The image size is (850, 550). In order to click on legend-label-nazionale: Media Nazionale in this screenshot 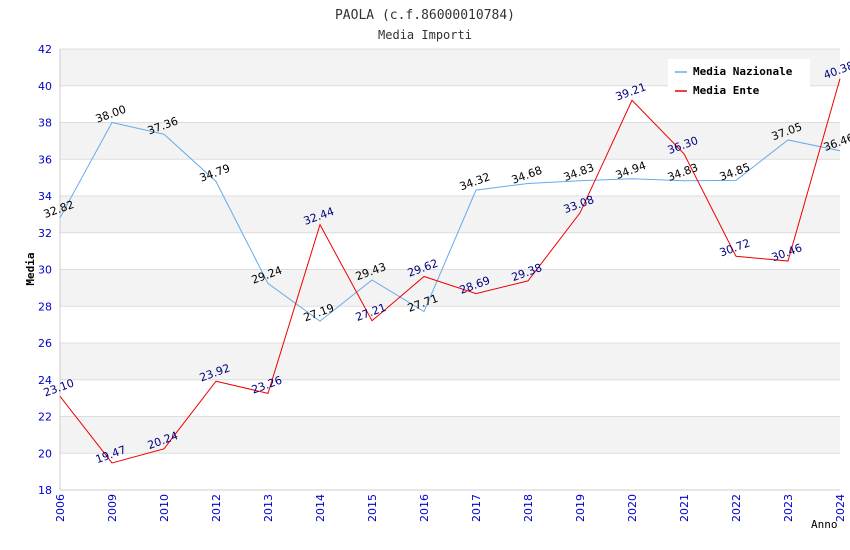, I will do `click(743, 71)`.